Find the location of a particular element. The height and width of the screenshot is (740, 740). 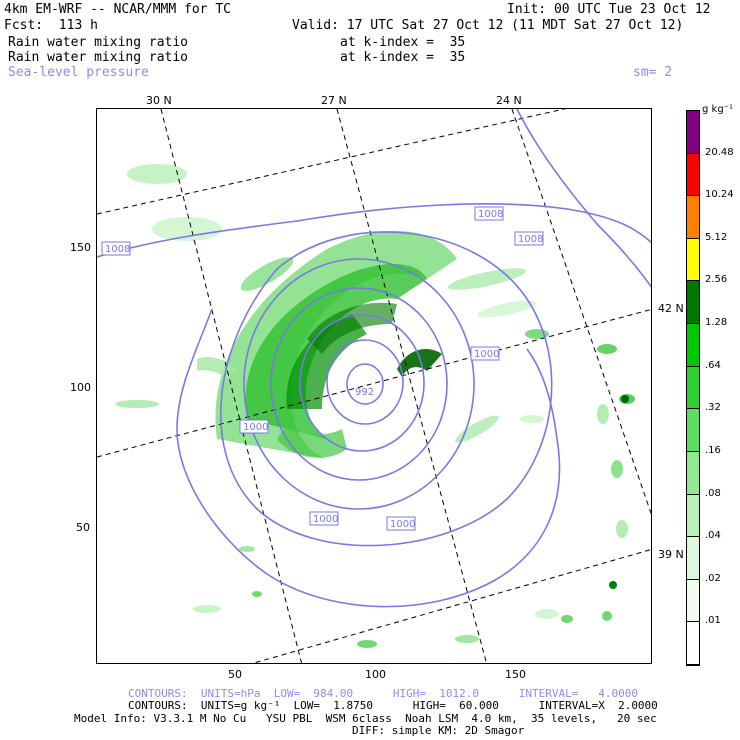

colorbar-label: .64 is located at coordinates (713, 365).